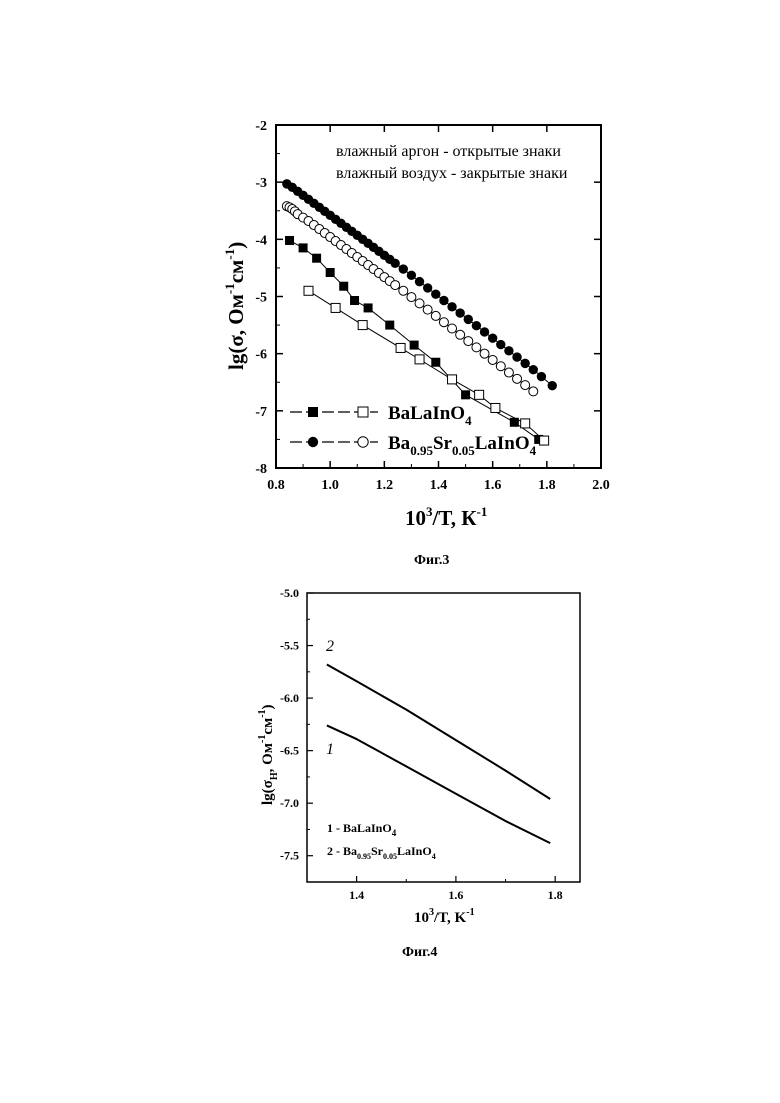 This screenshot has height=1103, width=780. What do you see at coordinates (289, 856) in the screenshot?
I see `y-tick-label-fig4: -7.5` at bounding box center [289, 856].